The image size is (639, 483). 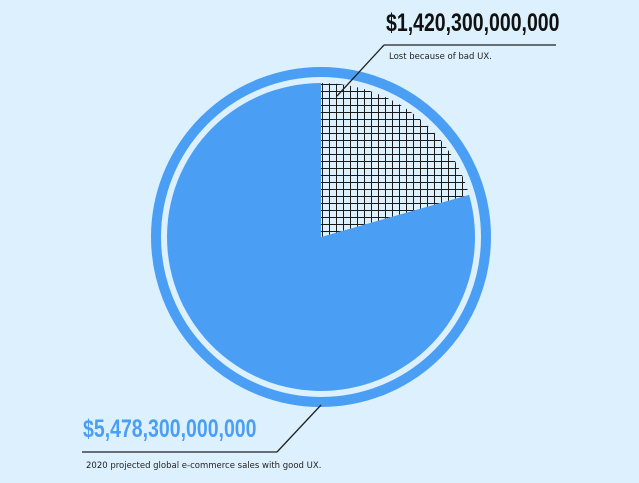 I want to click on good-ux-amount-label: $5,478,300,000,000, so click(x=170, y=429).